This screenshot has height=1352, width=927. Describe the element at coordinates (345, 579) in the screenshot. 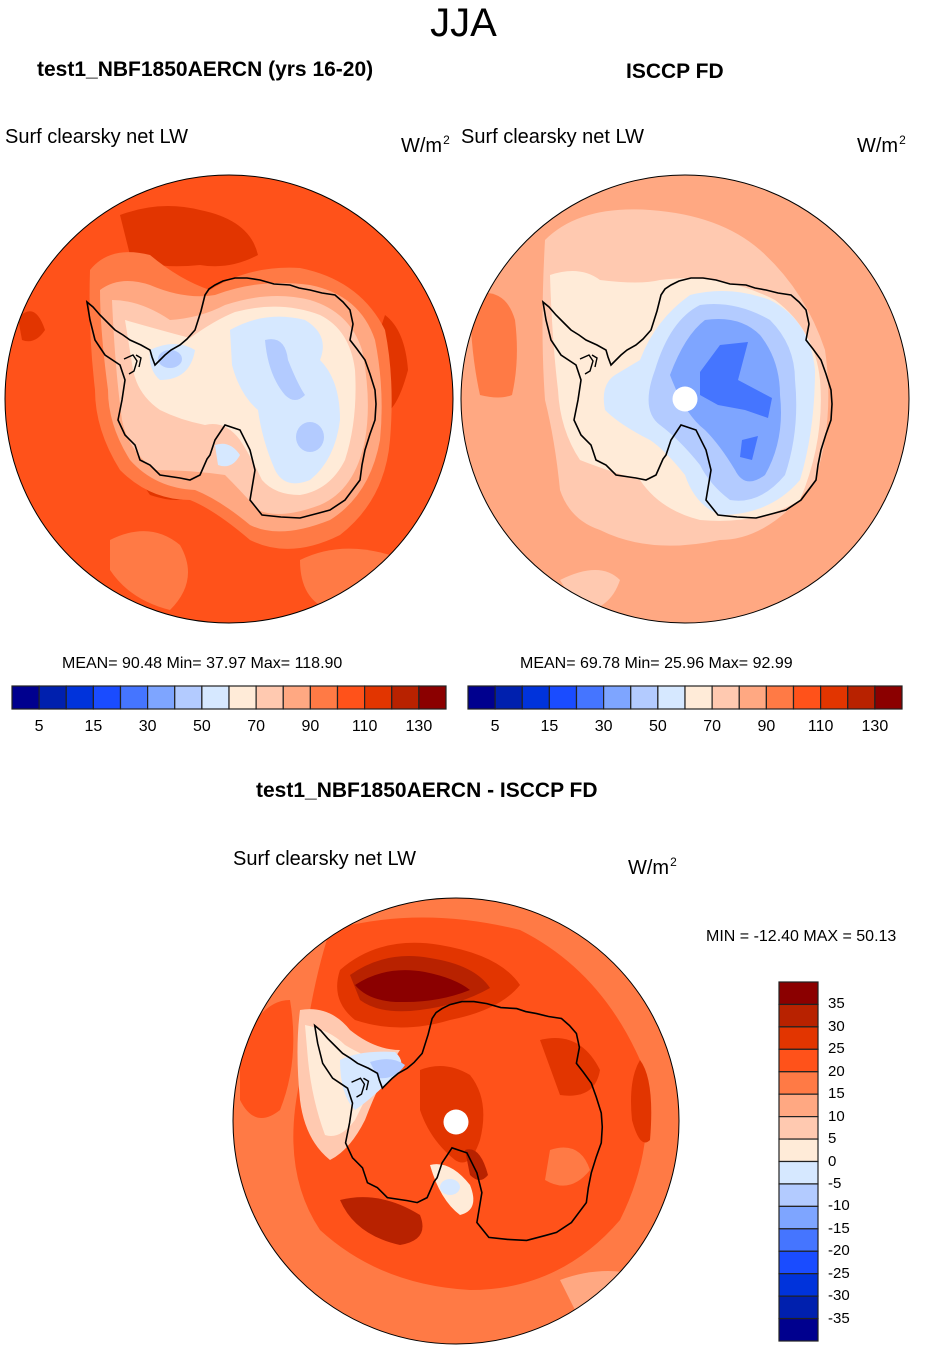

I see `contour-ocean-south-east` at that location.